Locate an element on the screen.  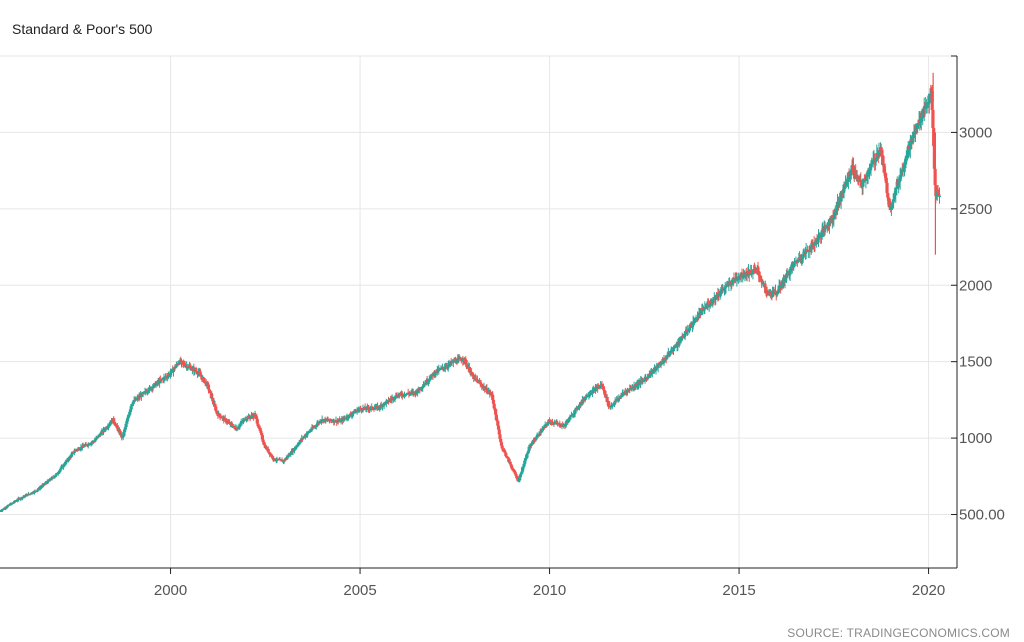
y-tick-label: 3000 is located at coordinates (975, 132).